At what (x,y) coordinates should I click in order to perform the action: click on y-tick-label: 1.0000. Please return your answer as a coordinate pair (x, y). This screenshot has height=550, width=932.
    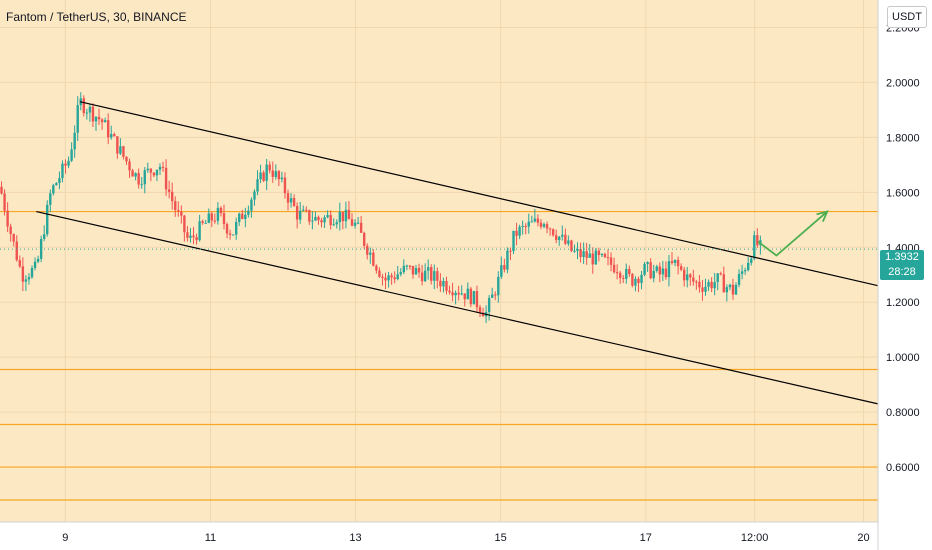
    Looking at the image, I should click on (903, 358).